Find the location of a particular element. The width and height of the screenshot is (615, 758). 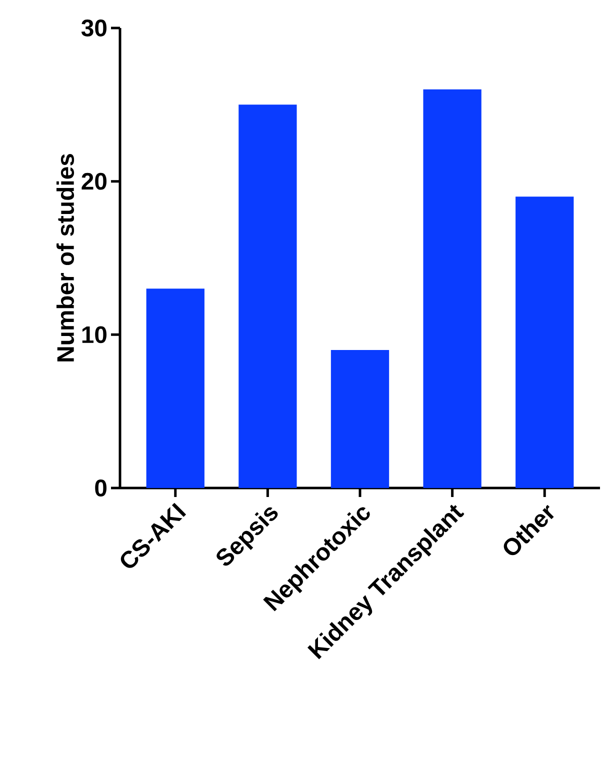

y-axis-title: Number of studies is located at coordinates (65, 258).